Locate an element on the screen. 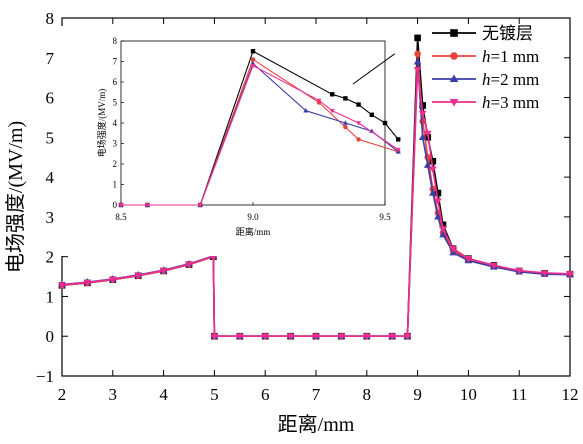 The image size is (583, 444). main-x-tick-label: 5 is located at coordinates (214, 394).